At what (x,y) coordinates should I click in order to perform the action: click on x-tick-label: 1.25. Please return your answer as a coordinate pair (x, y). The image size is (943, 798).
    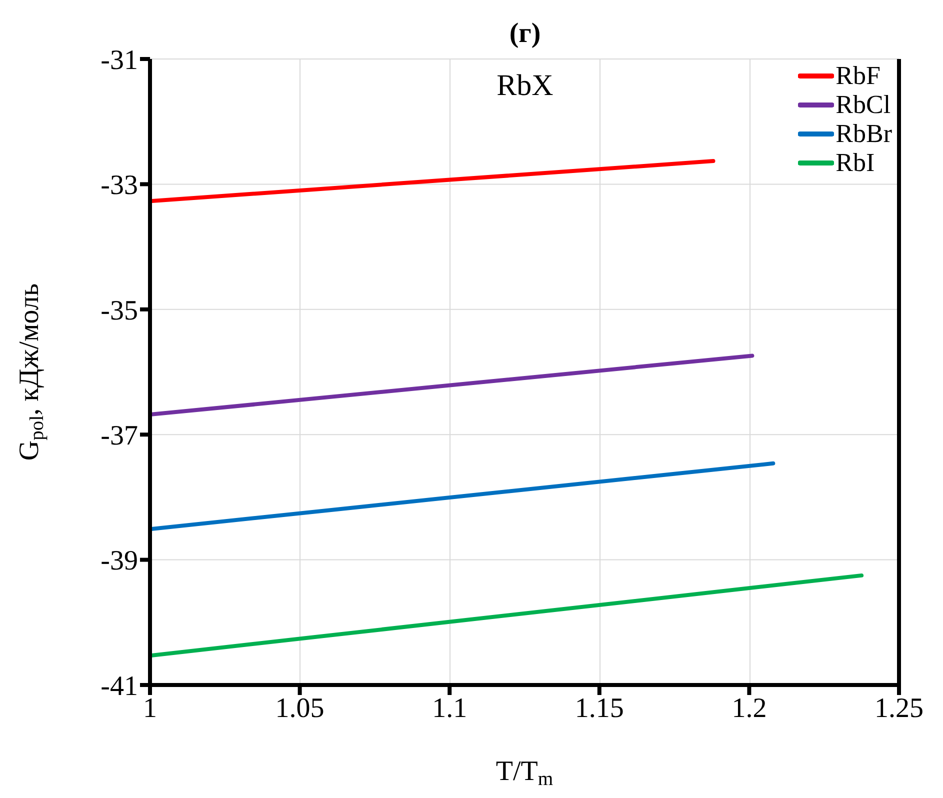
    Looking at the image, I should click on (899, 708).